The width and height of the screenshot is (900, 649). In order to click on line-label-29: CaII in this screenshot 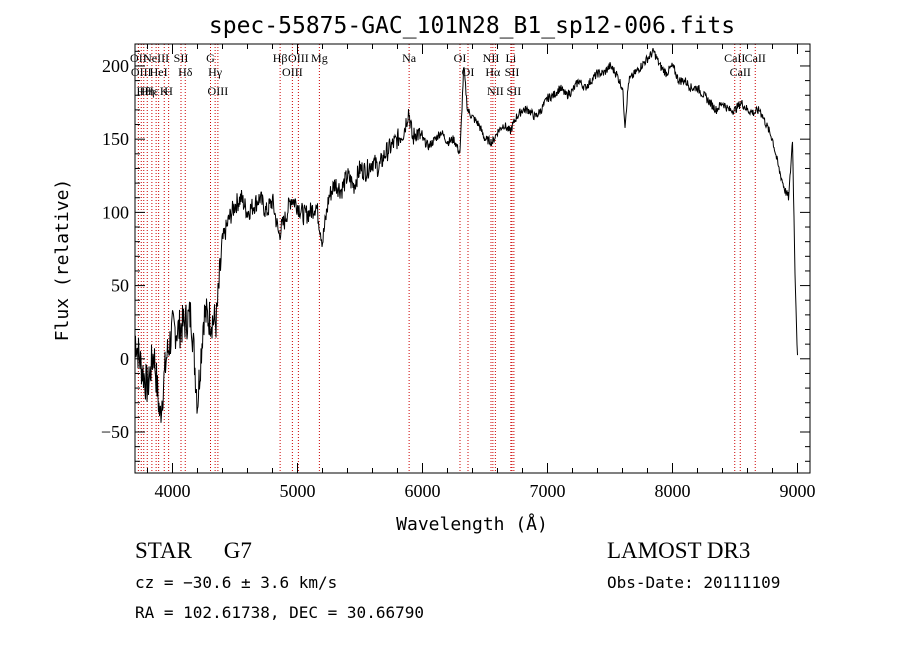, I will do `click(755, 58)`.